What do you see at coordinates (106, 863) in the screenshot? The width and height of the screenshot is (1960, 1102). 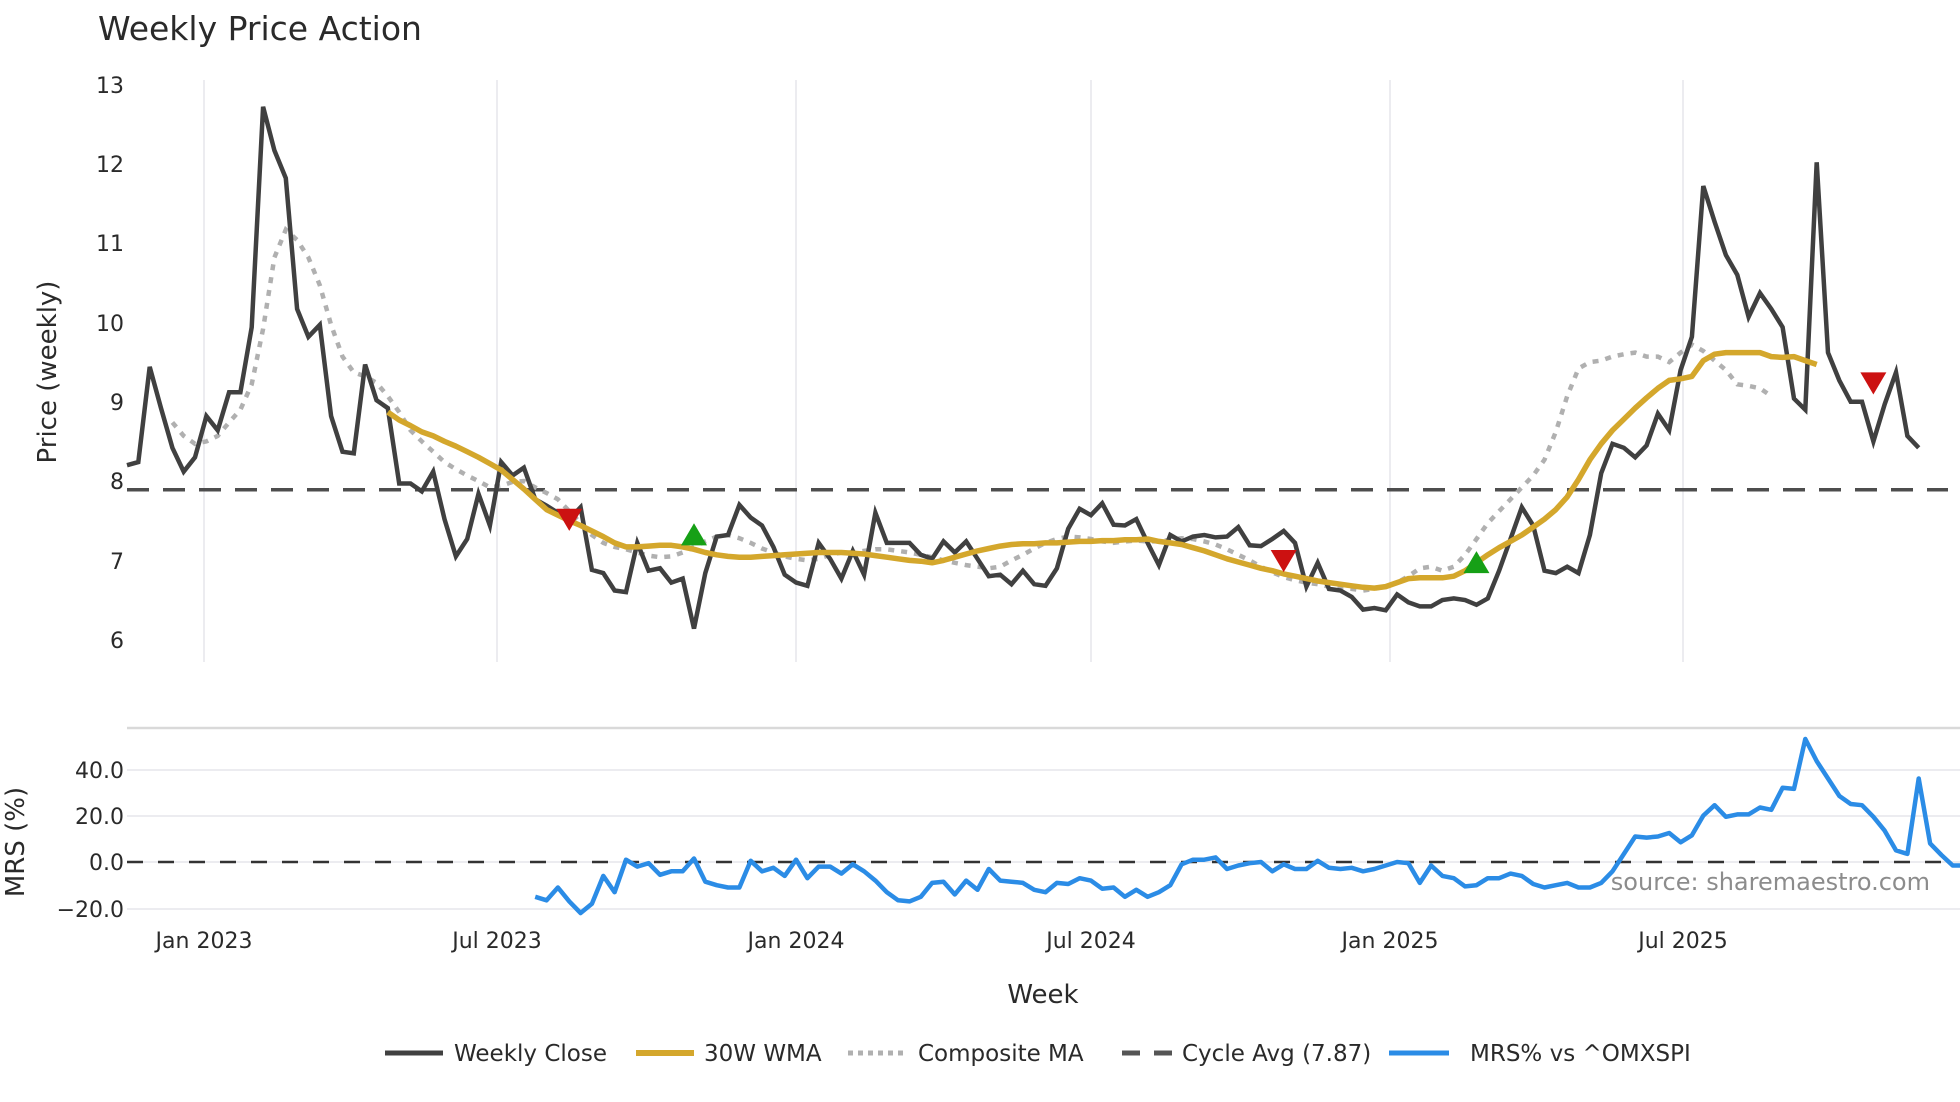 I see `mrs-tick-0: 0.0` at bounding box center [106, 863].